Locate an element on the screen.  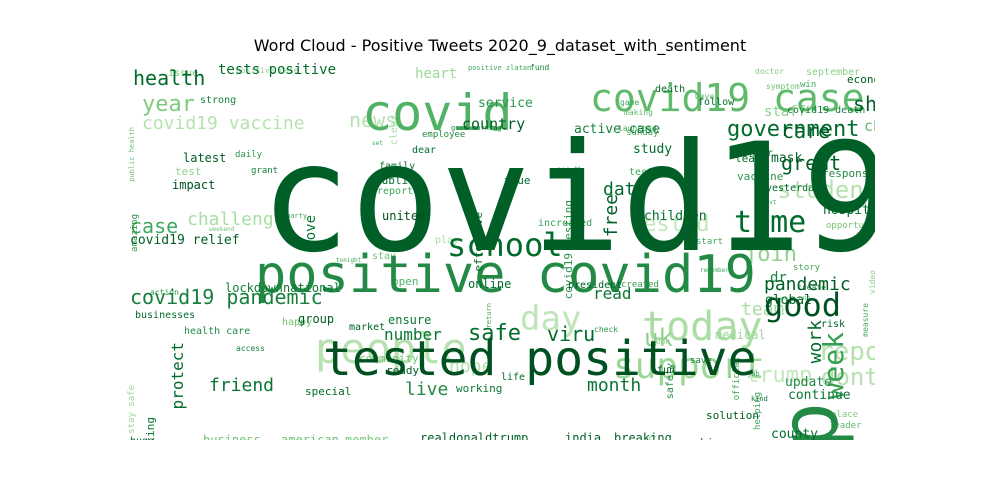
word-game: game is located at coordinates (629, 102).